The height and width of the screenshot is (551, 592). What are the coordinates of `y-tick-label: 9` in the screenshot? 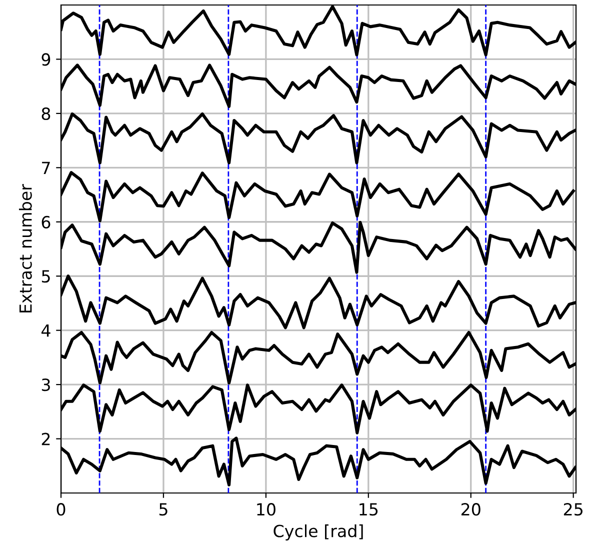 It's located at (46, 59).